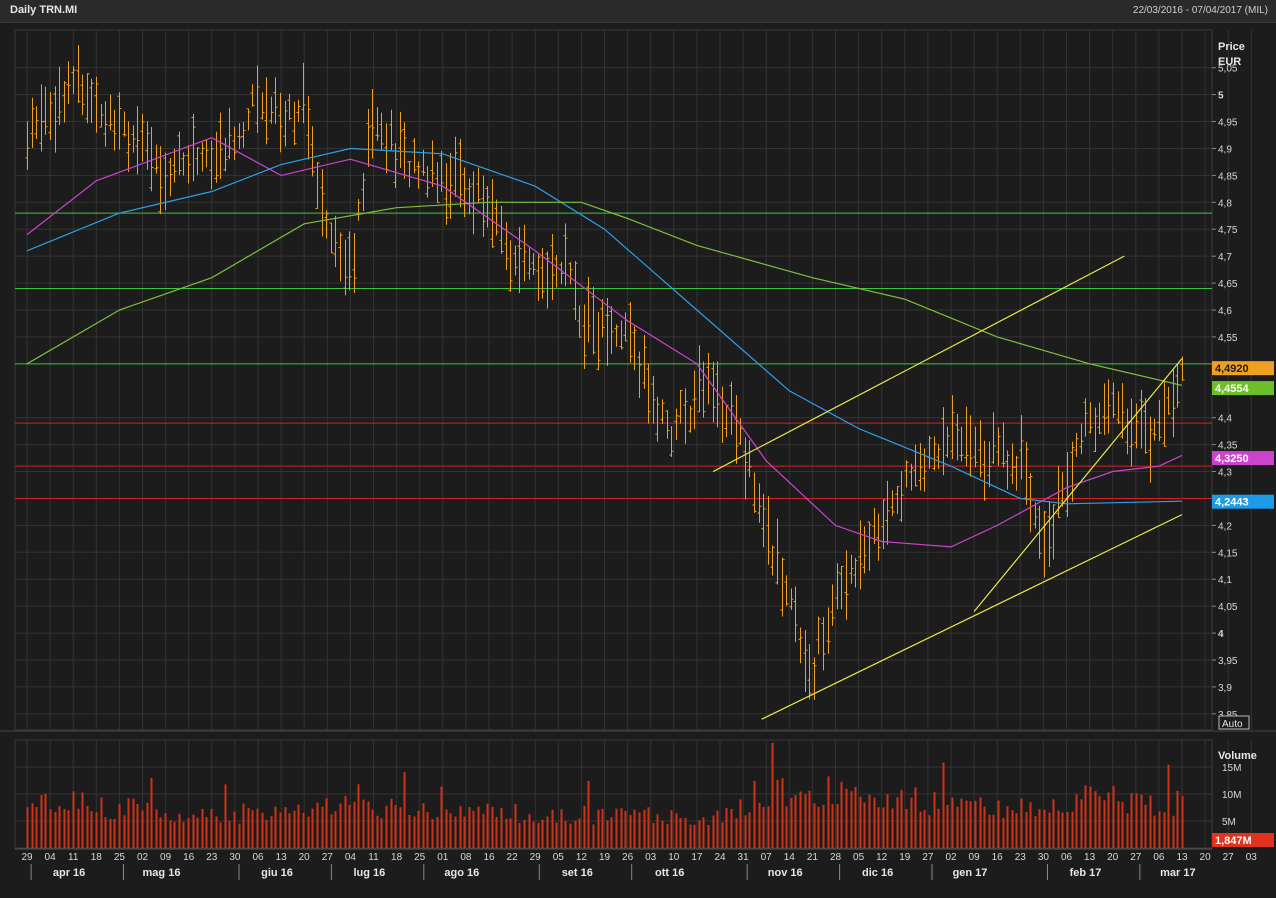  What do you see at coordinates (1252, 857) in the screenshot?
I see `day-label: 03` at bounding box center [1252, 857].